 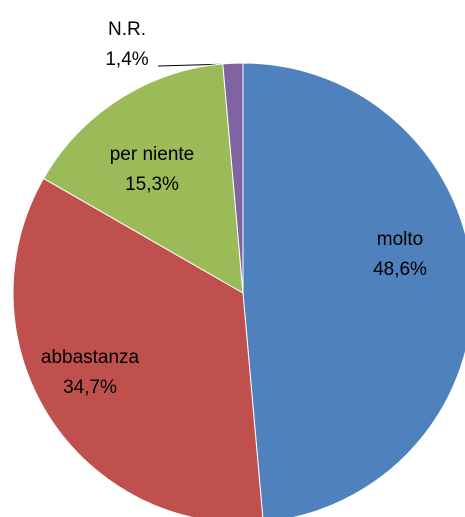 I want to click on slice-label: per niente, so click(x=152, y=154).